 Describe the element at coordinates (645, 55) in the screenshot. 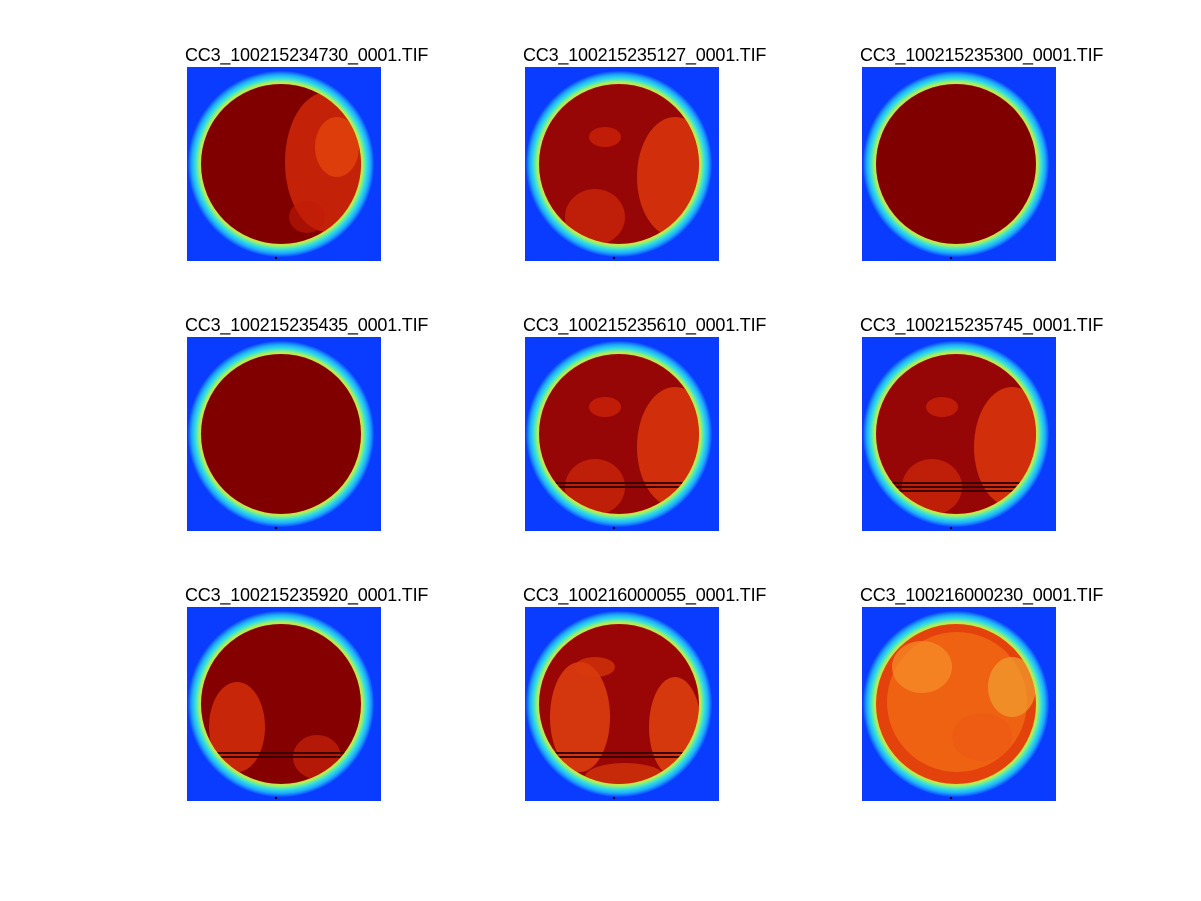

I see `panel-title: CC3_100215235127_0001.TIF` at that location.